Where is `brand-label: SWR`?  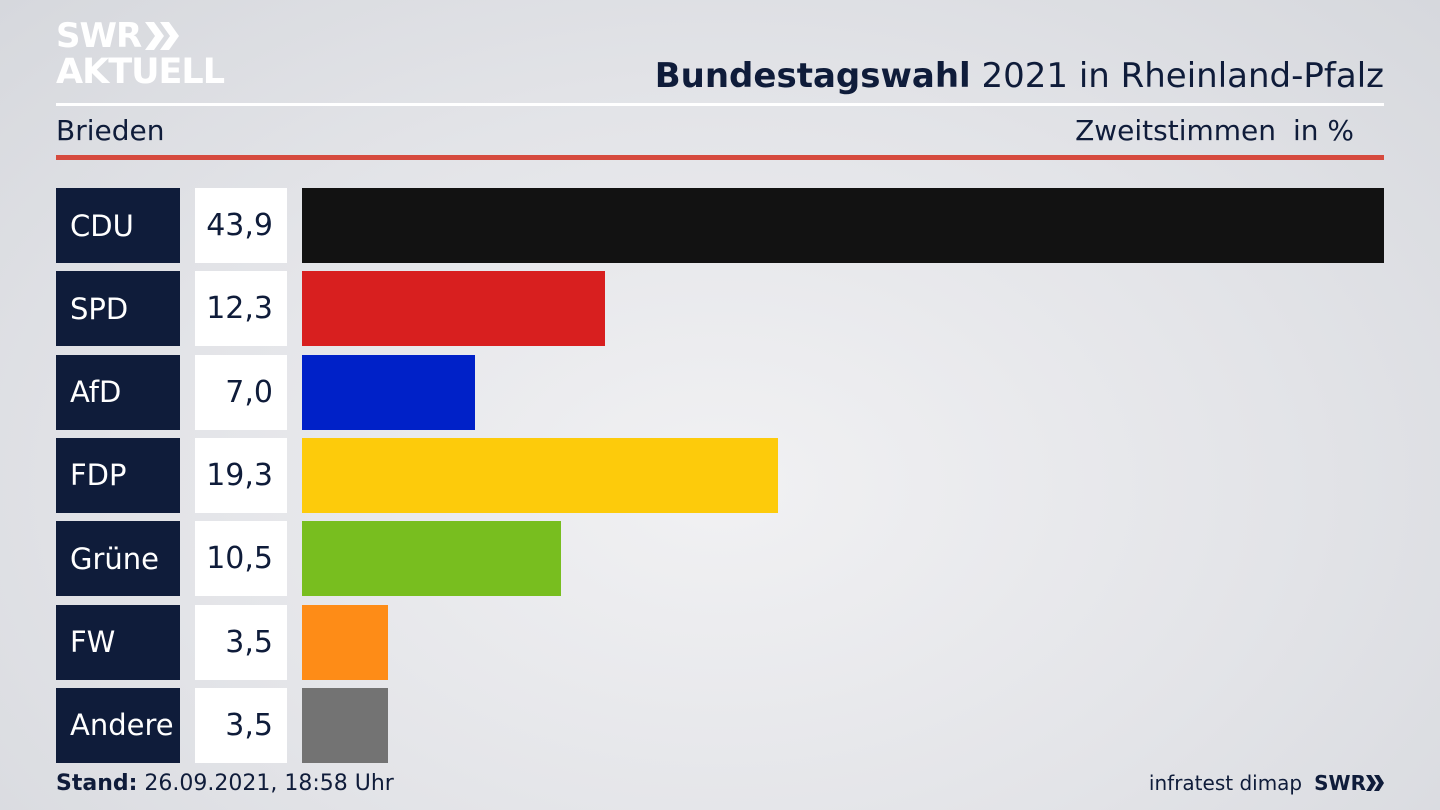
brand-label: SWR is located at coordinates (1340, 783).